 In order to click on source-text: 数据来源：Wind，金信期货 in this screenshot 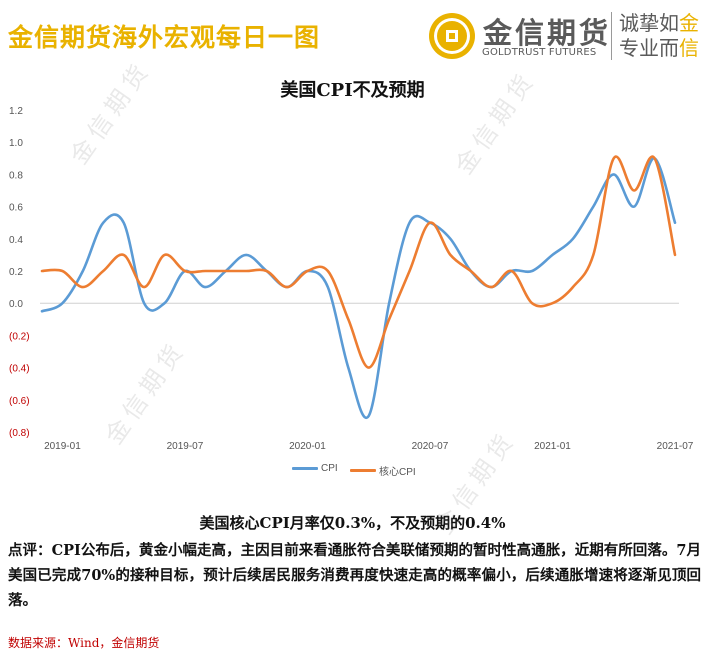, I will do `click(84, 643)`.